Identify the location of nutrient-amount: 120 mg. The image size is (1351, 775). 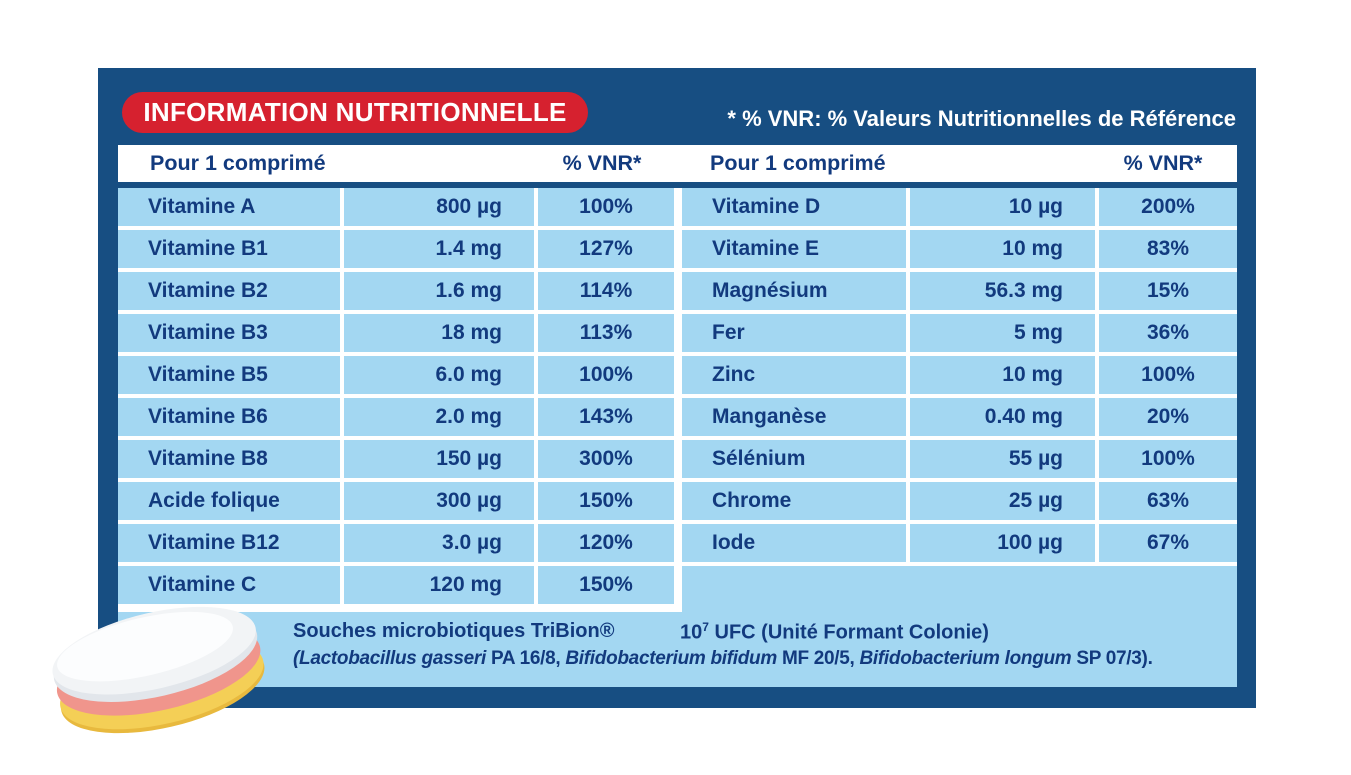
(441, 587).